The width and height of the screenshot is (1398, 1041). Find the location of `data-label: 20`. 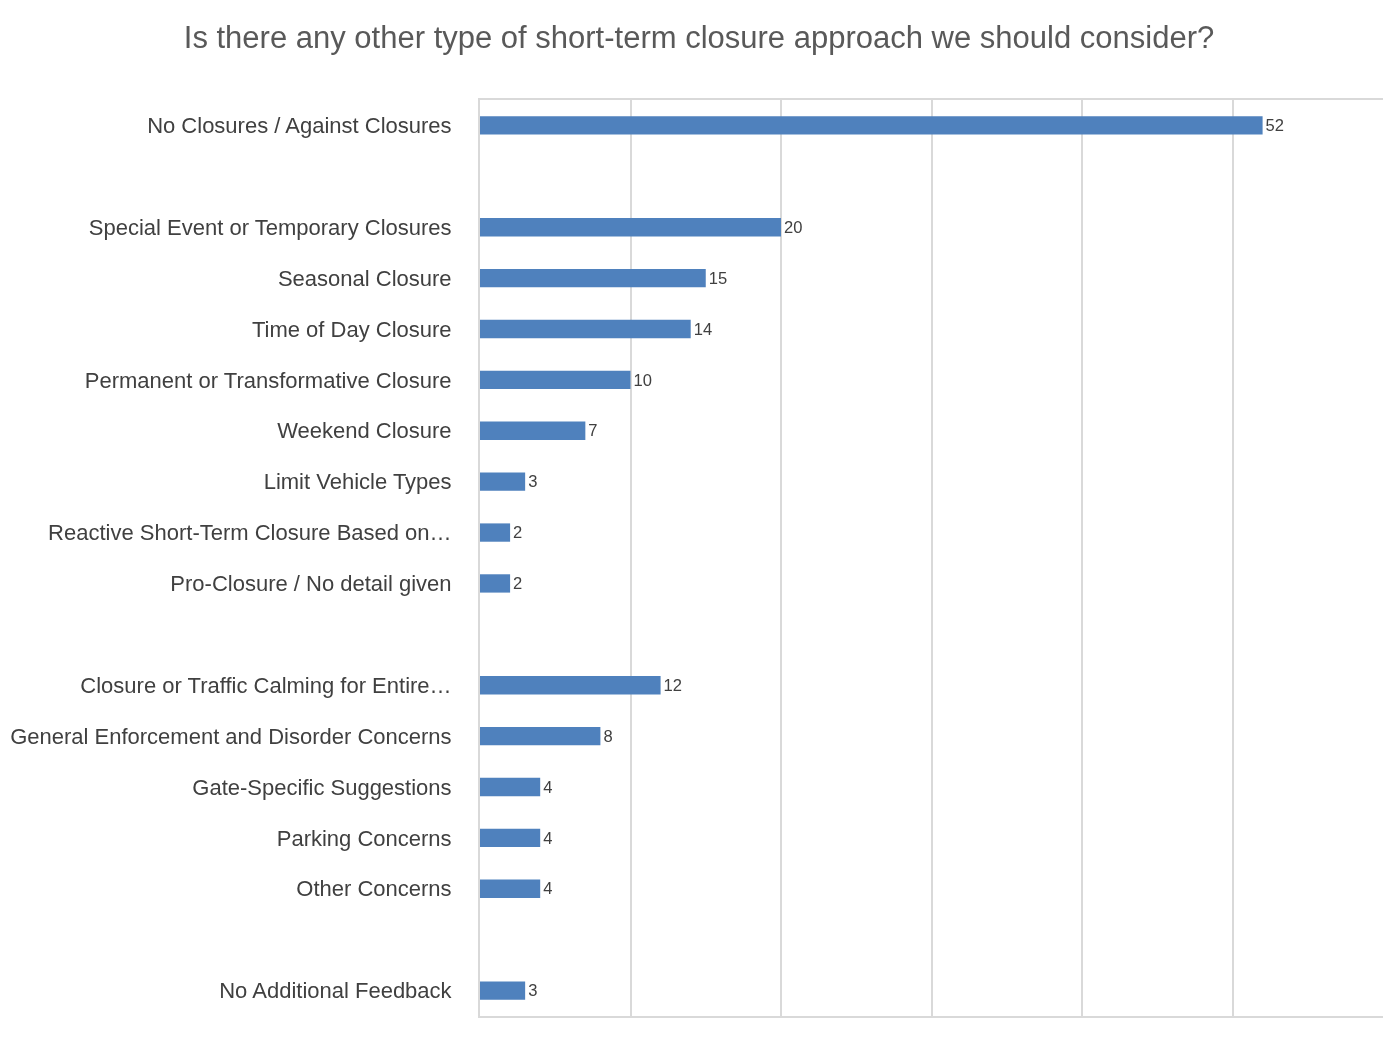

data-label: 20 is located at coordinates (793, 227).